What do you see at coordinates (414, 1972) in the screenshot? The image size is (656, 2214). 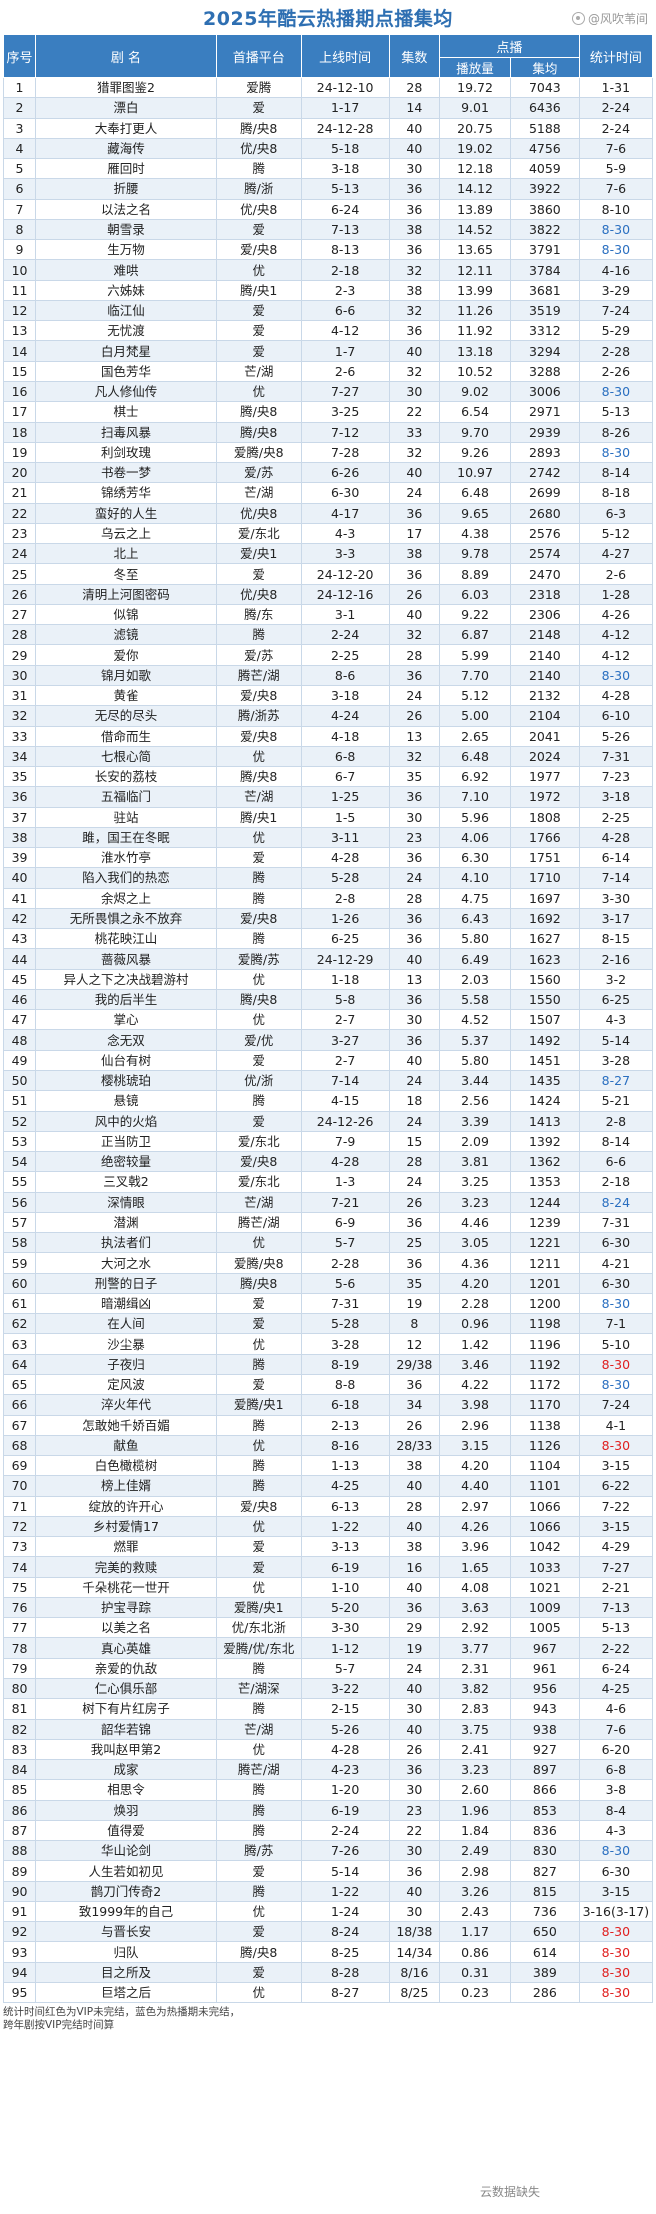 I see `cell-episodes: 8/16` at bounding box center [414, 1972].